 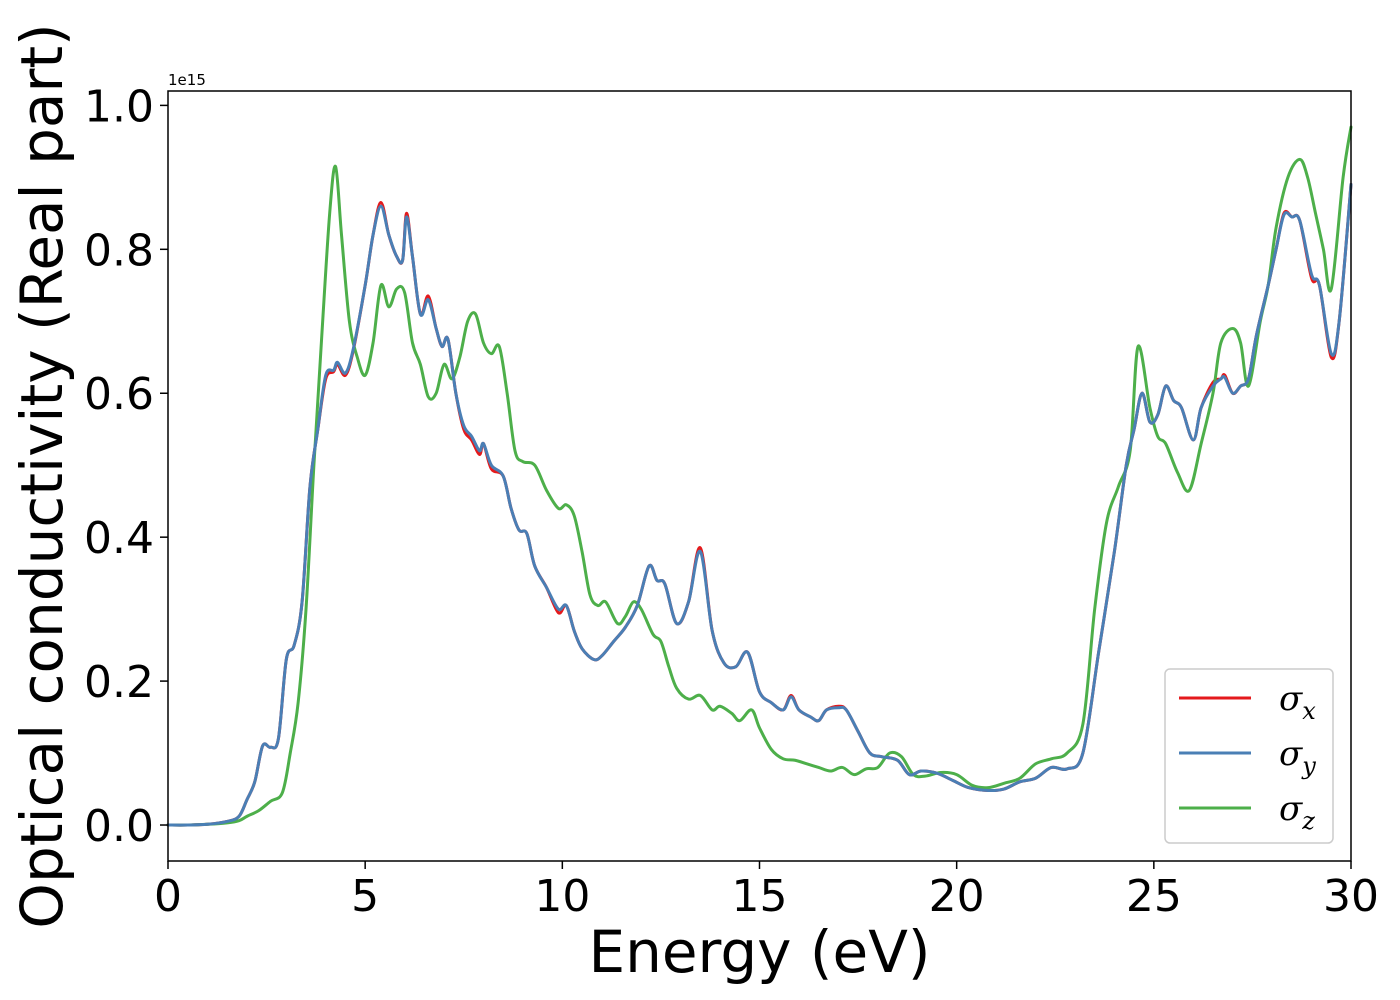 What do you see at coordinates (957, 896) in the screenshot?
I see `x-tick-label: 20` at bounding box center [957, 896].